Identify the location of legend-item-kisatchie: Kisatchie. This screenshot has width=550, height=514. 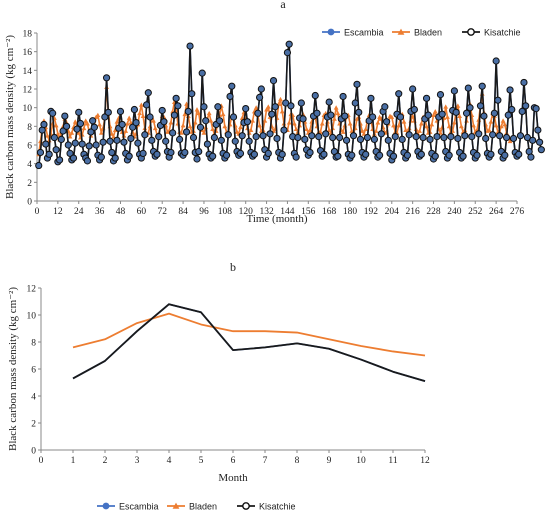
(491, 32).